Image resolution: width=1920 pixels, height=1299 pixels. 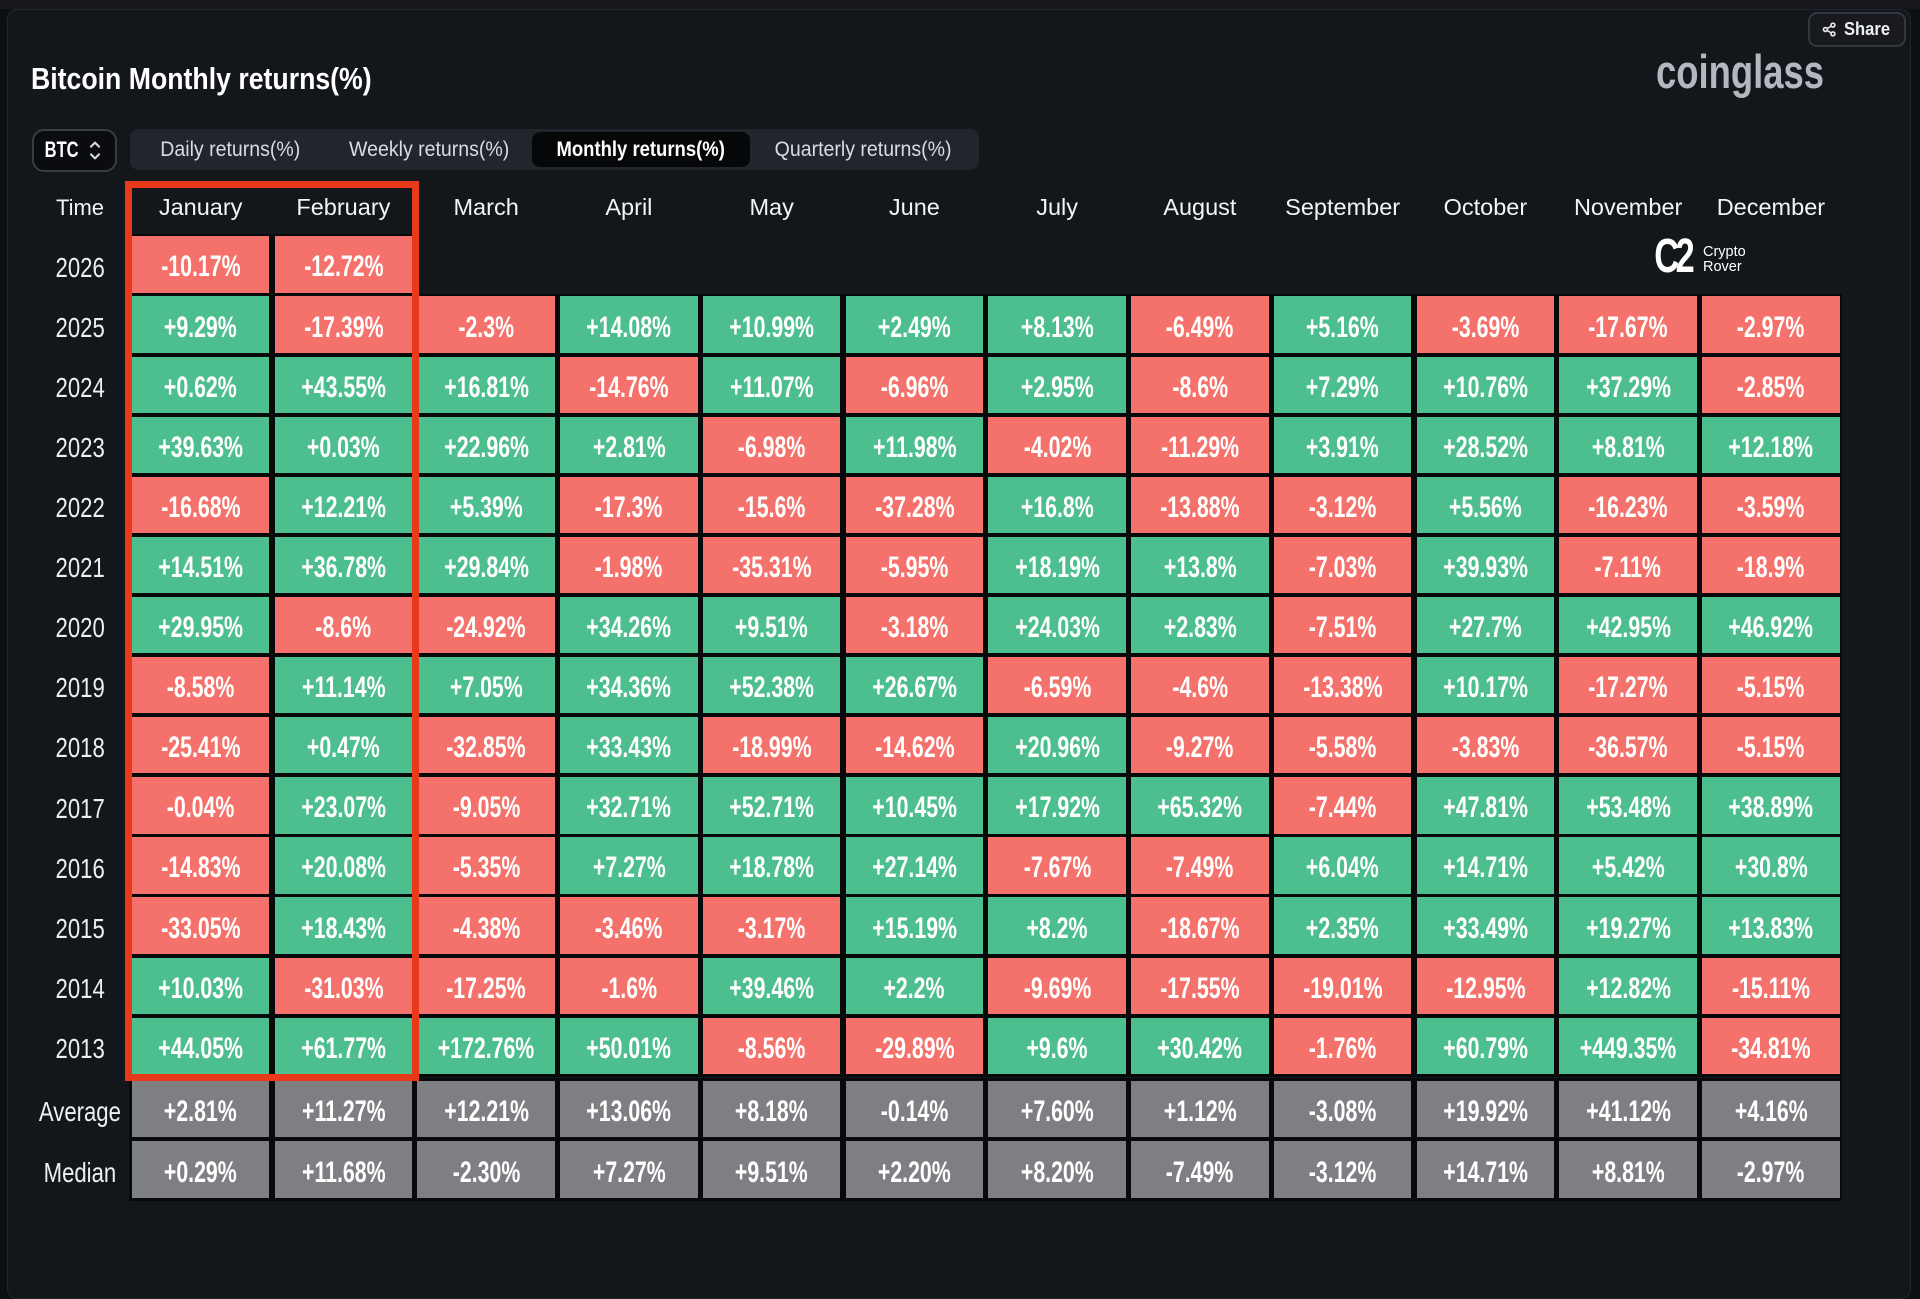 I want to click on svg-text: coinglass, so click(x=1740, y=71).